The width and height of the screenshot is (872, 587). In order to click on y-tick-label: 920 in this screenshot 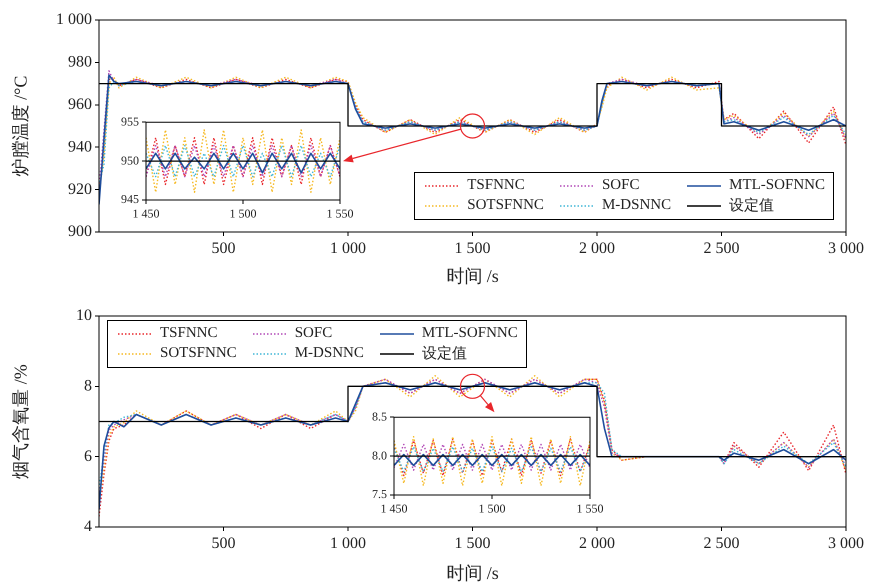, I will do `click(80, 189)`.